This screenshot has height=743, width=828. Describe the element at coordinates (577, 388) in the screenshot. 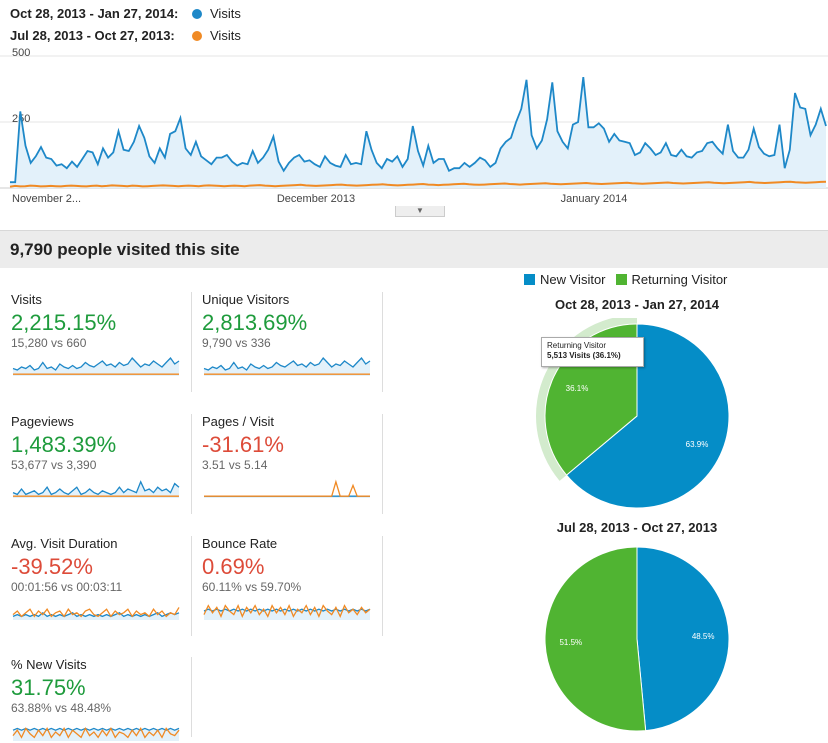

I see `pie-label-returning: 36.1%` at that location.